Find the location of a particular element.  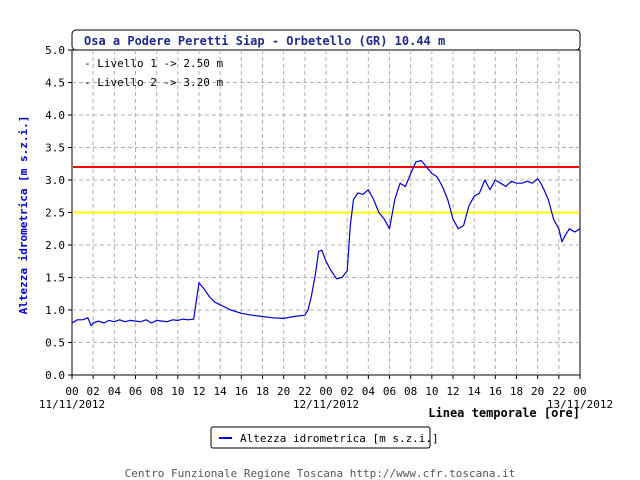

threshold-label-1: - Livello 1 -> 2.50 m is located at coordinates (153, 63).